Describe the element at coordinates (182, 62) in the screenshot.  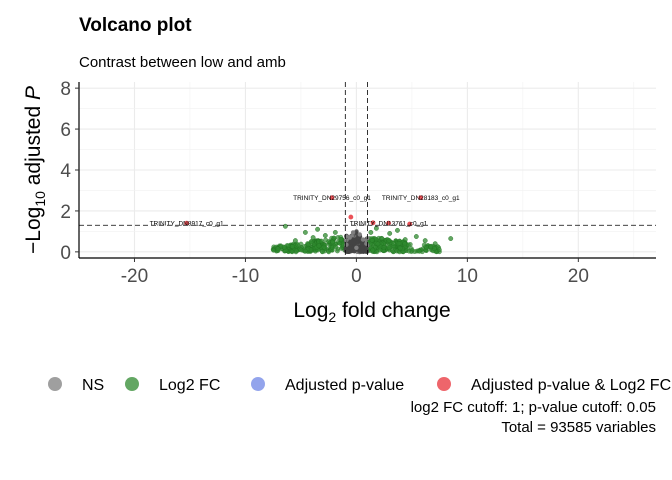
I see `chart-subtitle: Contrast between low and amb` at that location.